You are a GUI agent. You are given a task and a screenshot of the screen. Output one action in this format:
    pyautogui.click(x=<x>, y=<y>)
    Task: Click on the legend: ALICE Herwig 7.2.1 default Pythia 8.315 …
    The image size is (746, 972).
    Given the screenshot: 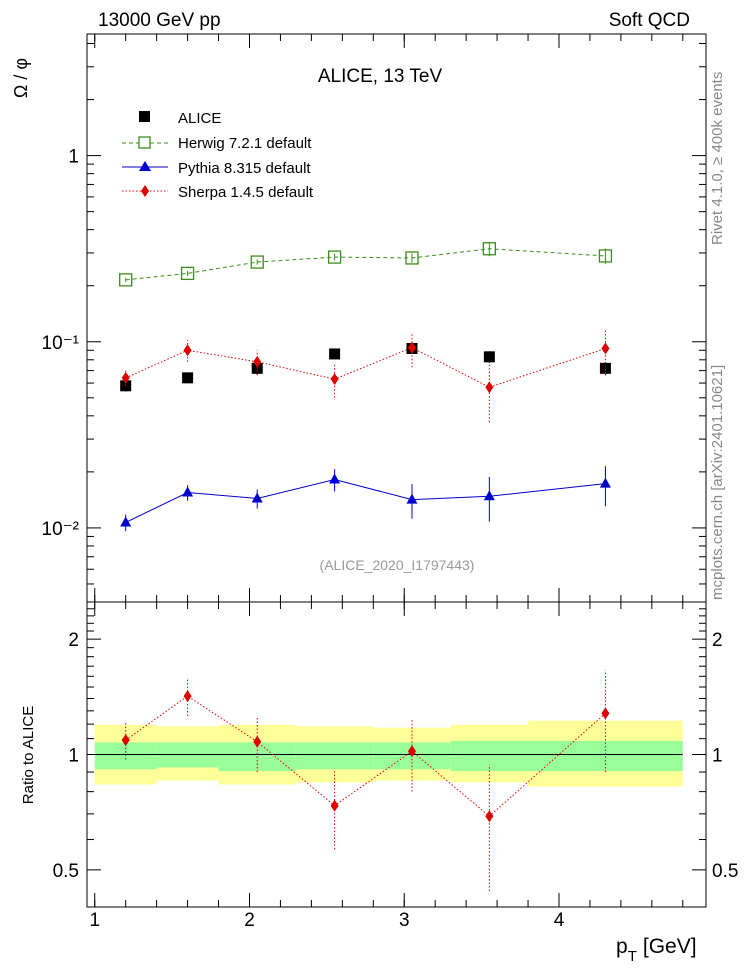 What is the action you would take?
    pyautogui.click(x=218, y=155)
    